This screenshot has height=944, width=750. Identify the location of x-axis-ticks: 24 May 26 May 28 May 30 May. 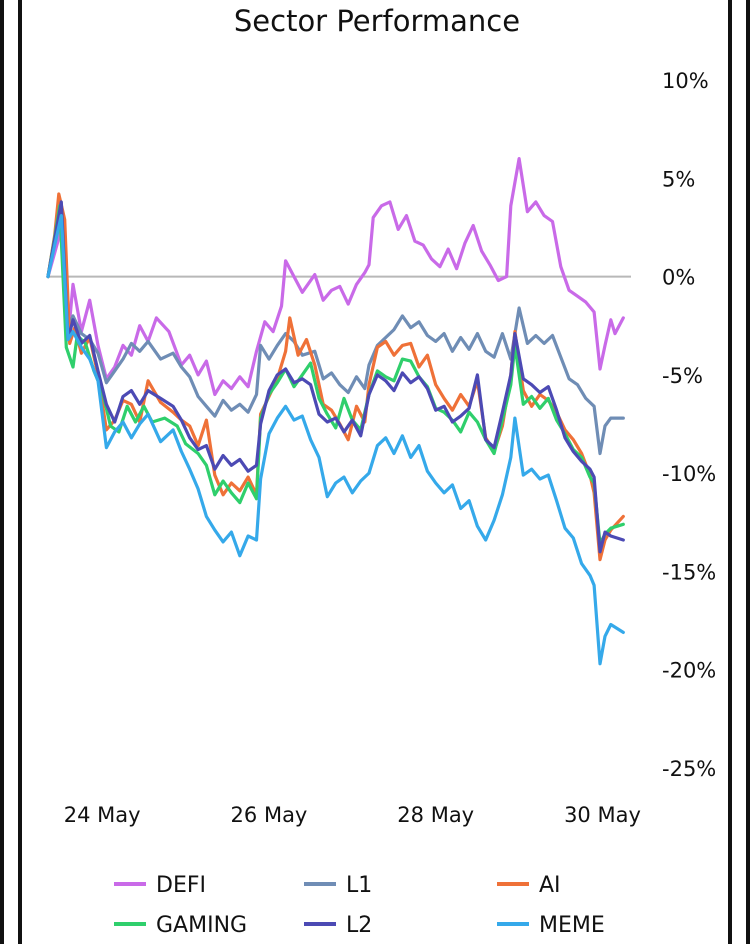
(352, 815).